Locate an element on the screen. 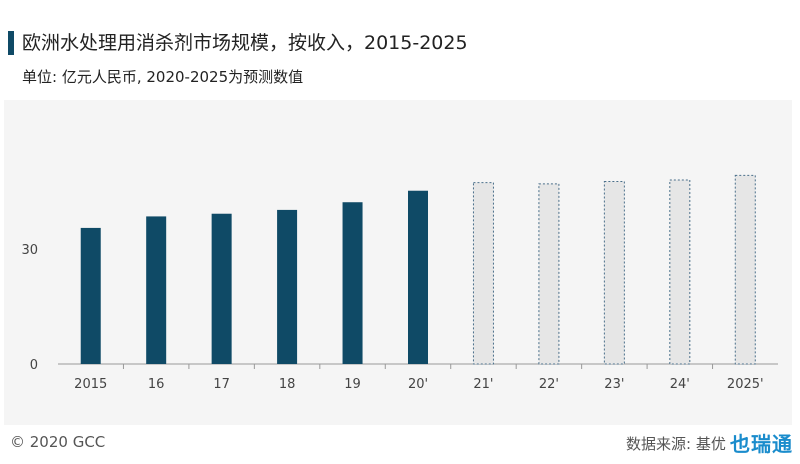 The width and height of the screenshot is (800, 464). x-tick-label: 19 is located at coordinates (352, 384).